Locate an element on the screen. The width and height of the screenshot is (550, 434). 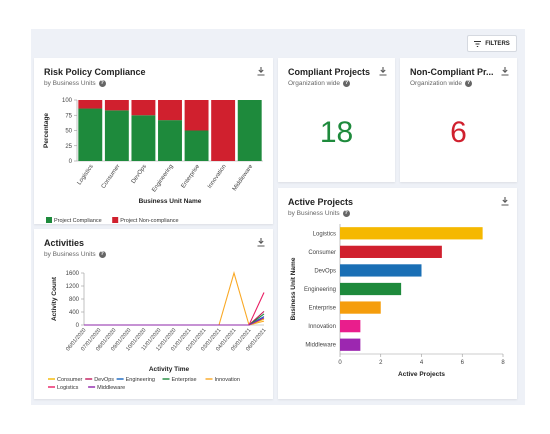
legend-label: Project Non-compliance is located at coordinates (149, 221).